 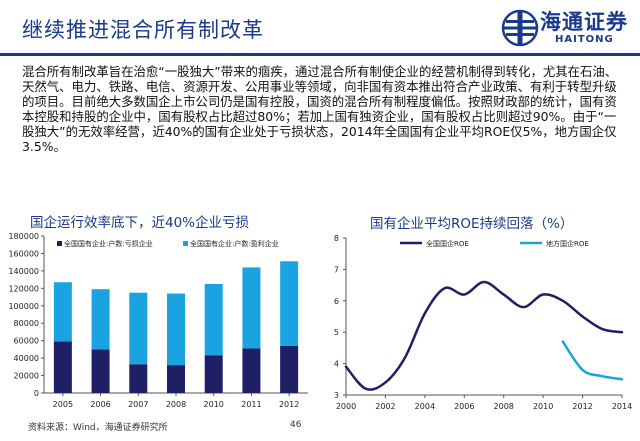 I want to click on bar-y-tick-label: 60000, so click(x=26, y=341).